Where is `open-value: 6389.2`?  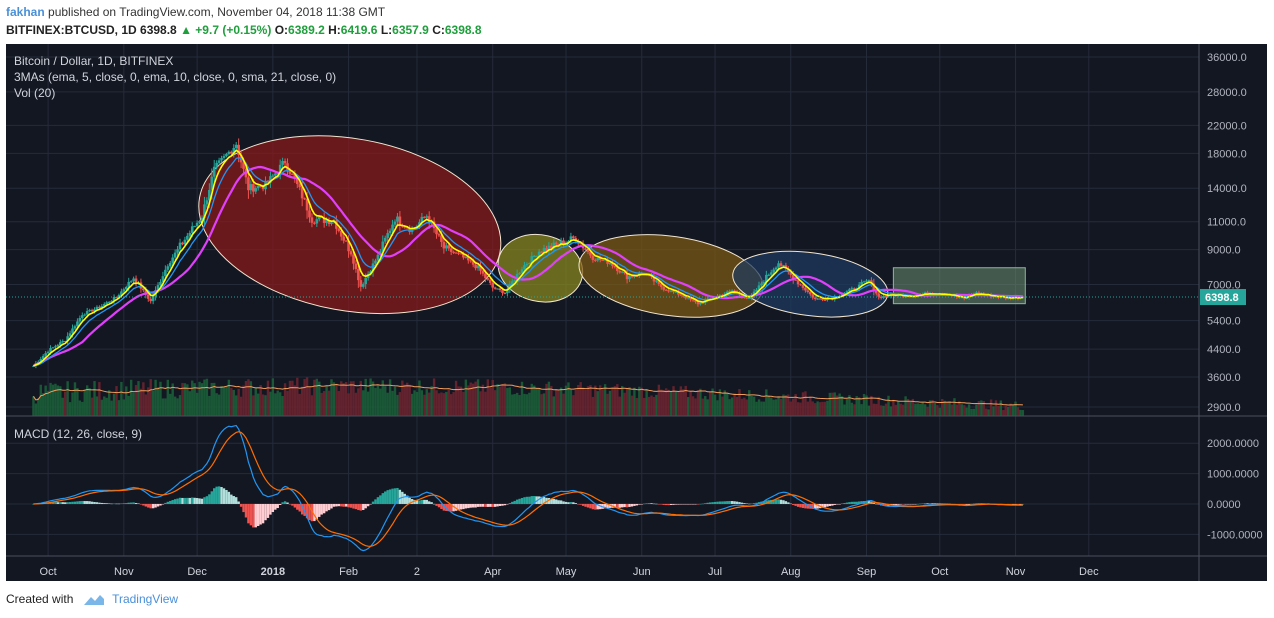 open-value: 6389.2 is located at coordinates (306, 30).